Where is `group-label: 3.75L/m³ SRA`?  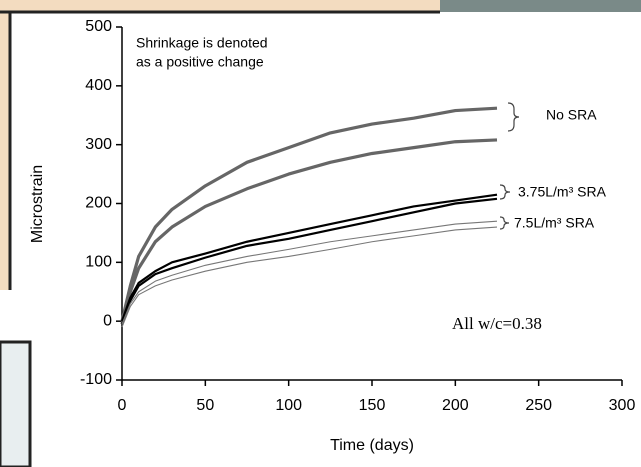
group-label: 3.75L/m³ SRA is located at coordinates (562, 192).